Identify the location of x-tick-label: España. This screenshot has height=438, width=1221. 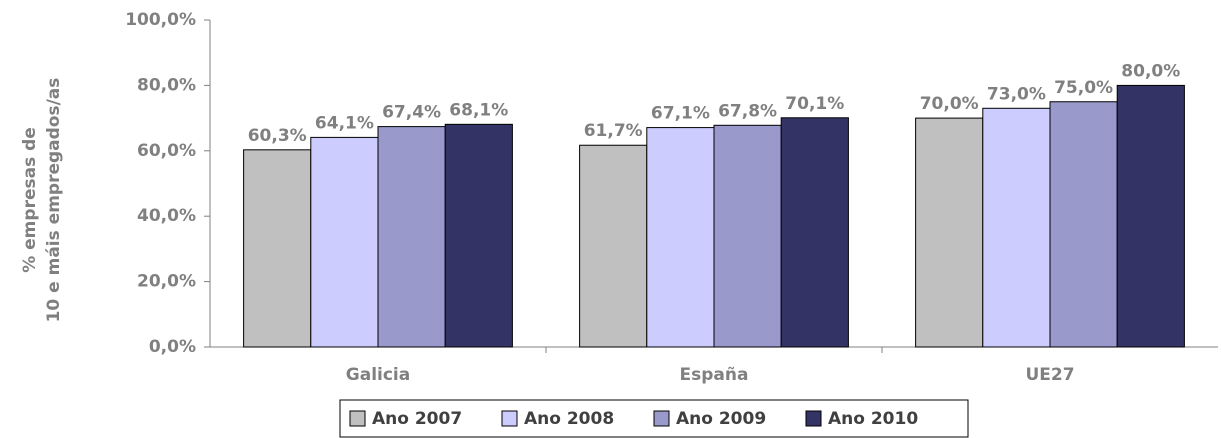
(714, 375).